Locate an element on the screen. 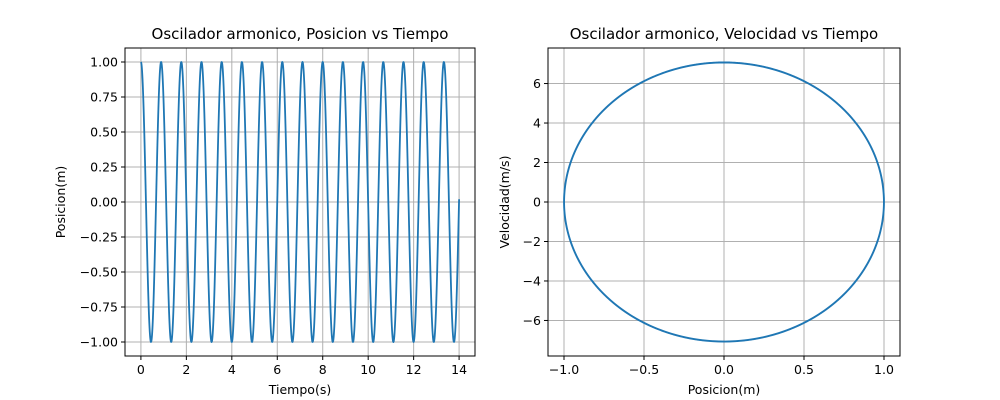  x-axis-label: Tiempo(s) is located at coordinates (299, 389).